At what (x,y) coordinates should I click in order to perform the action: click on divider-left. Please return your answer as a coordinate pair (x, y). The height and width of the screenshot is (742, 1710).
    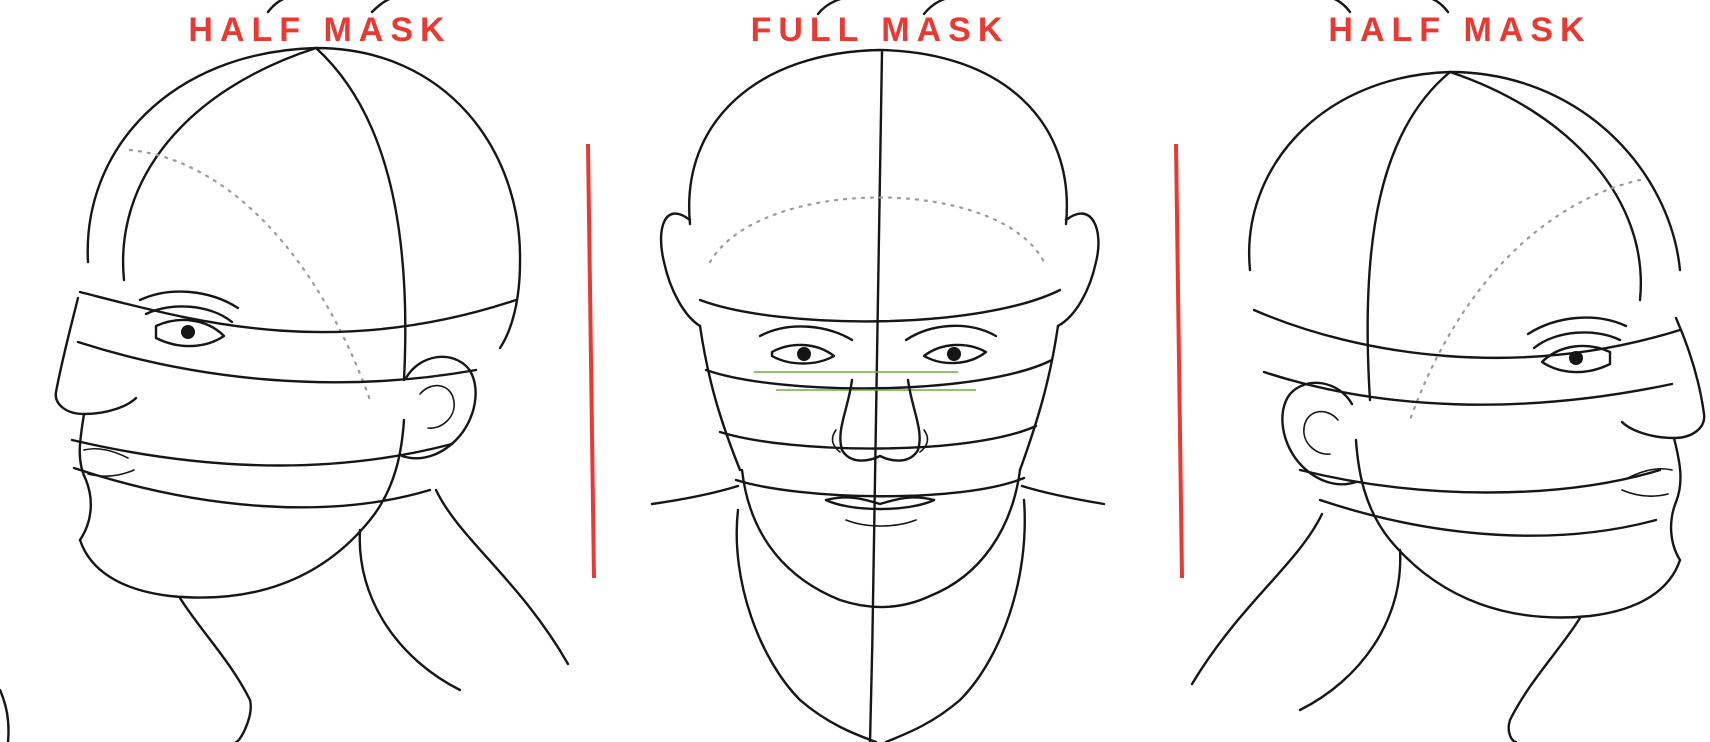
    Looking at the image, I should click on (591, 361).